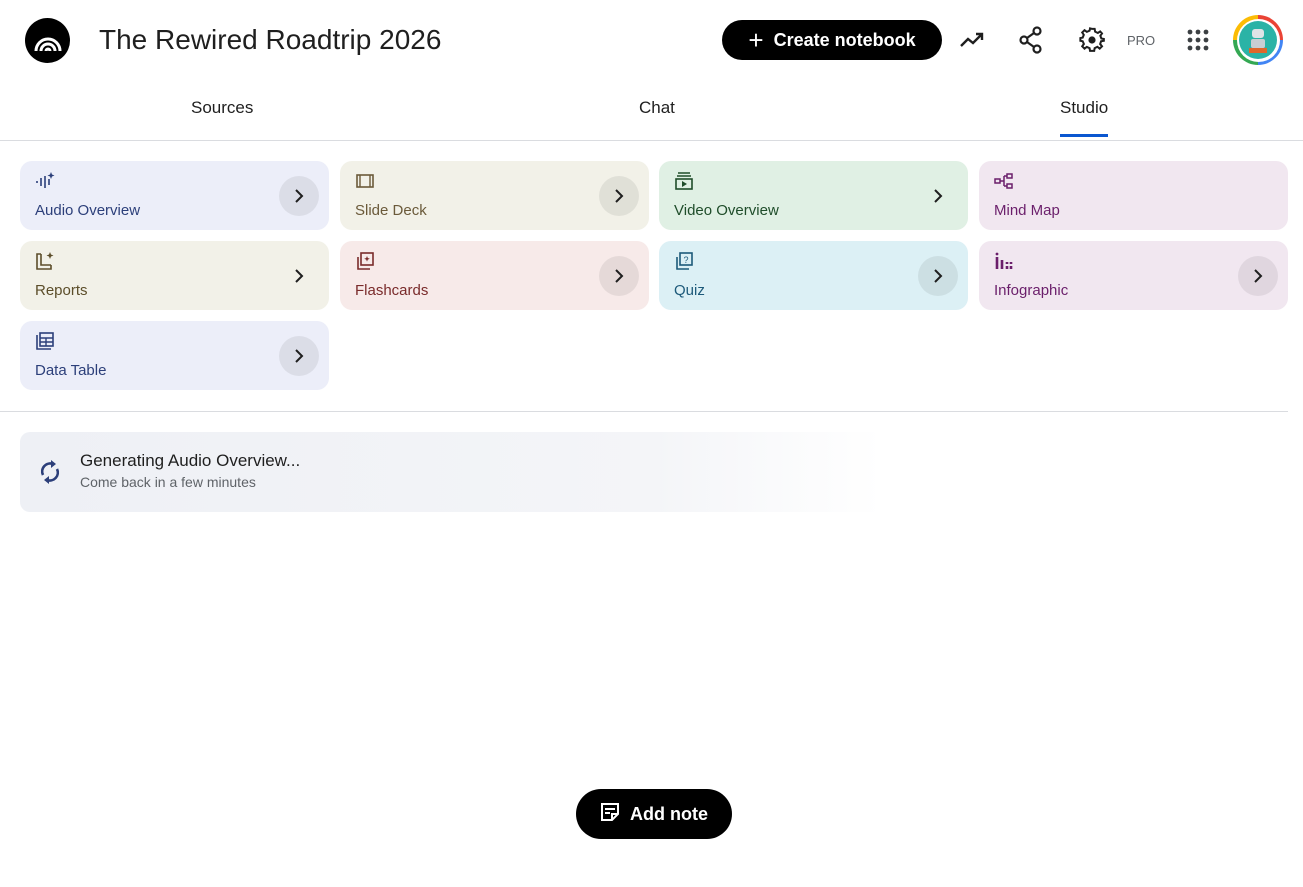  I want to click on add-note-button: Add note, so click(654, 814).